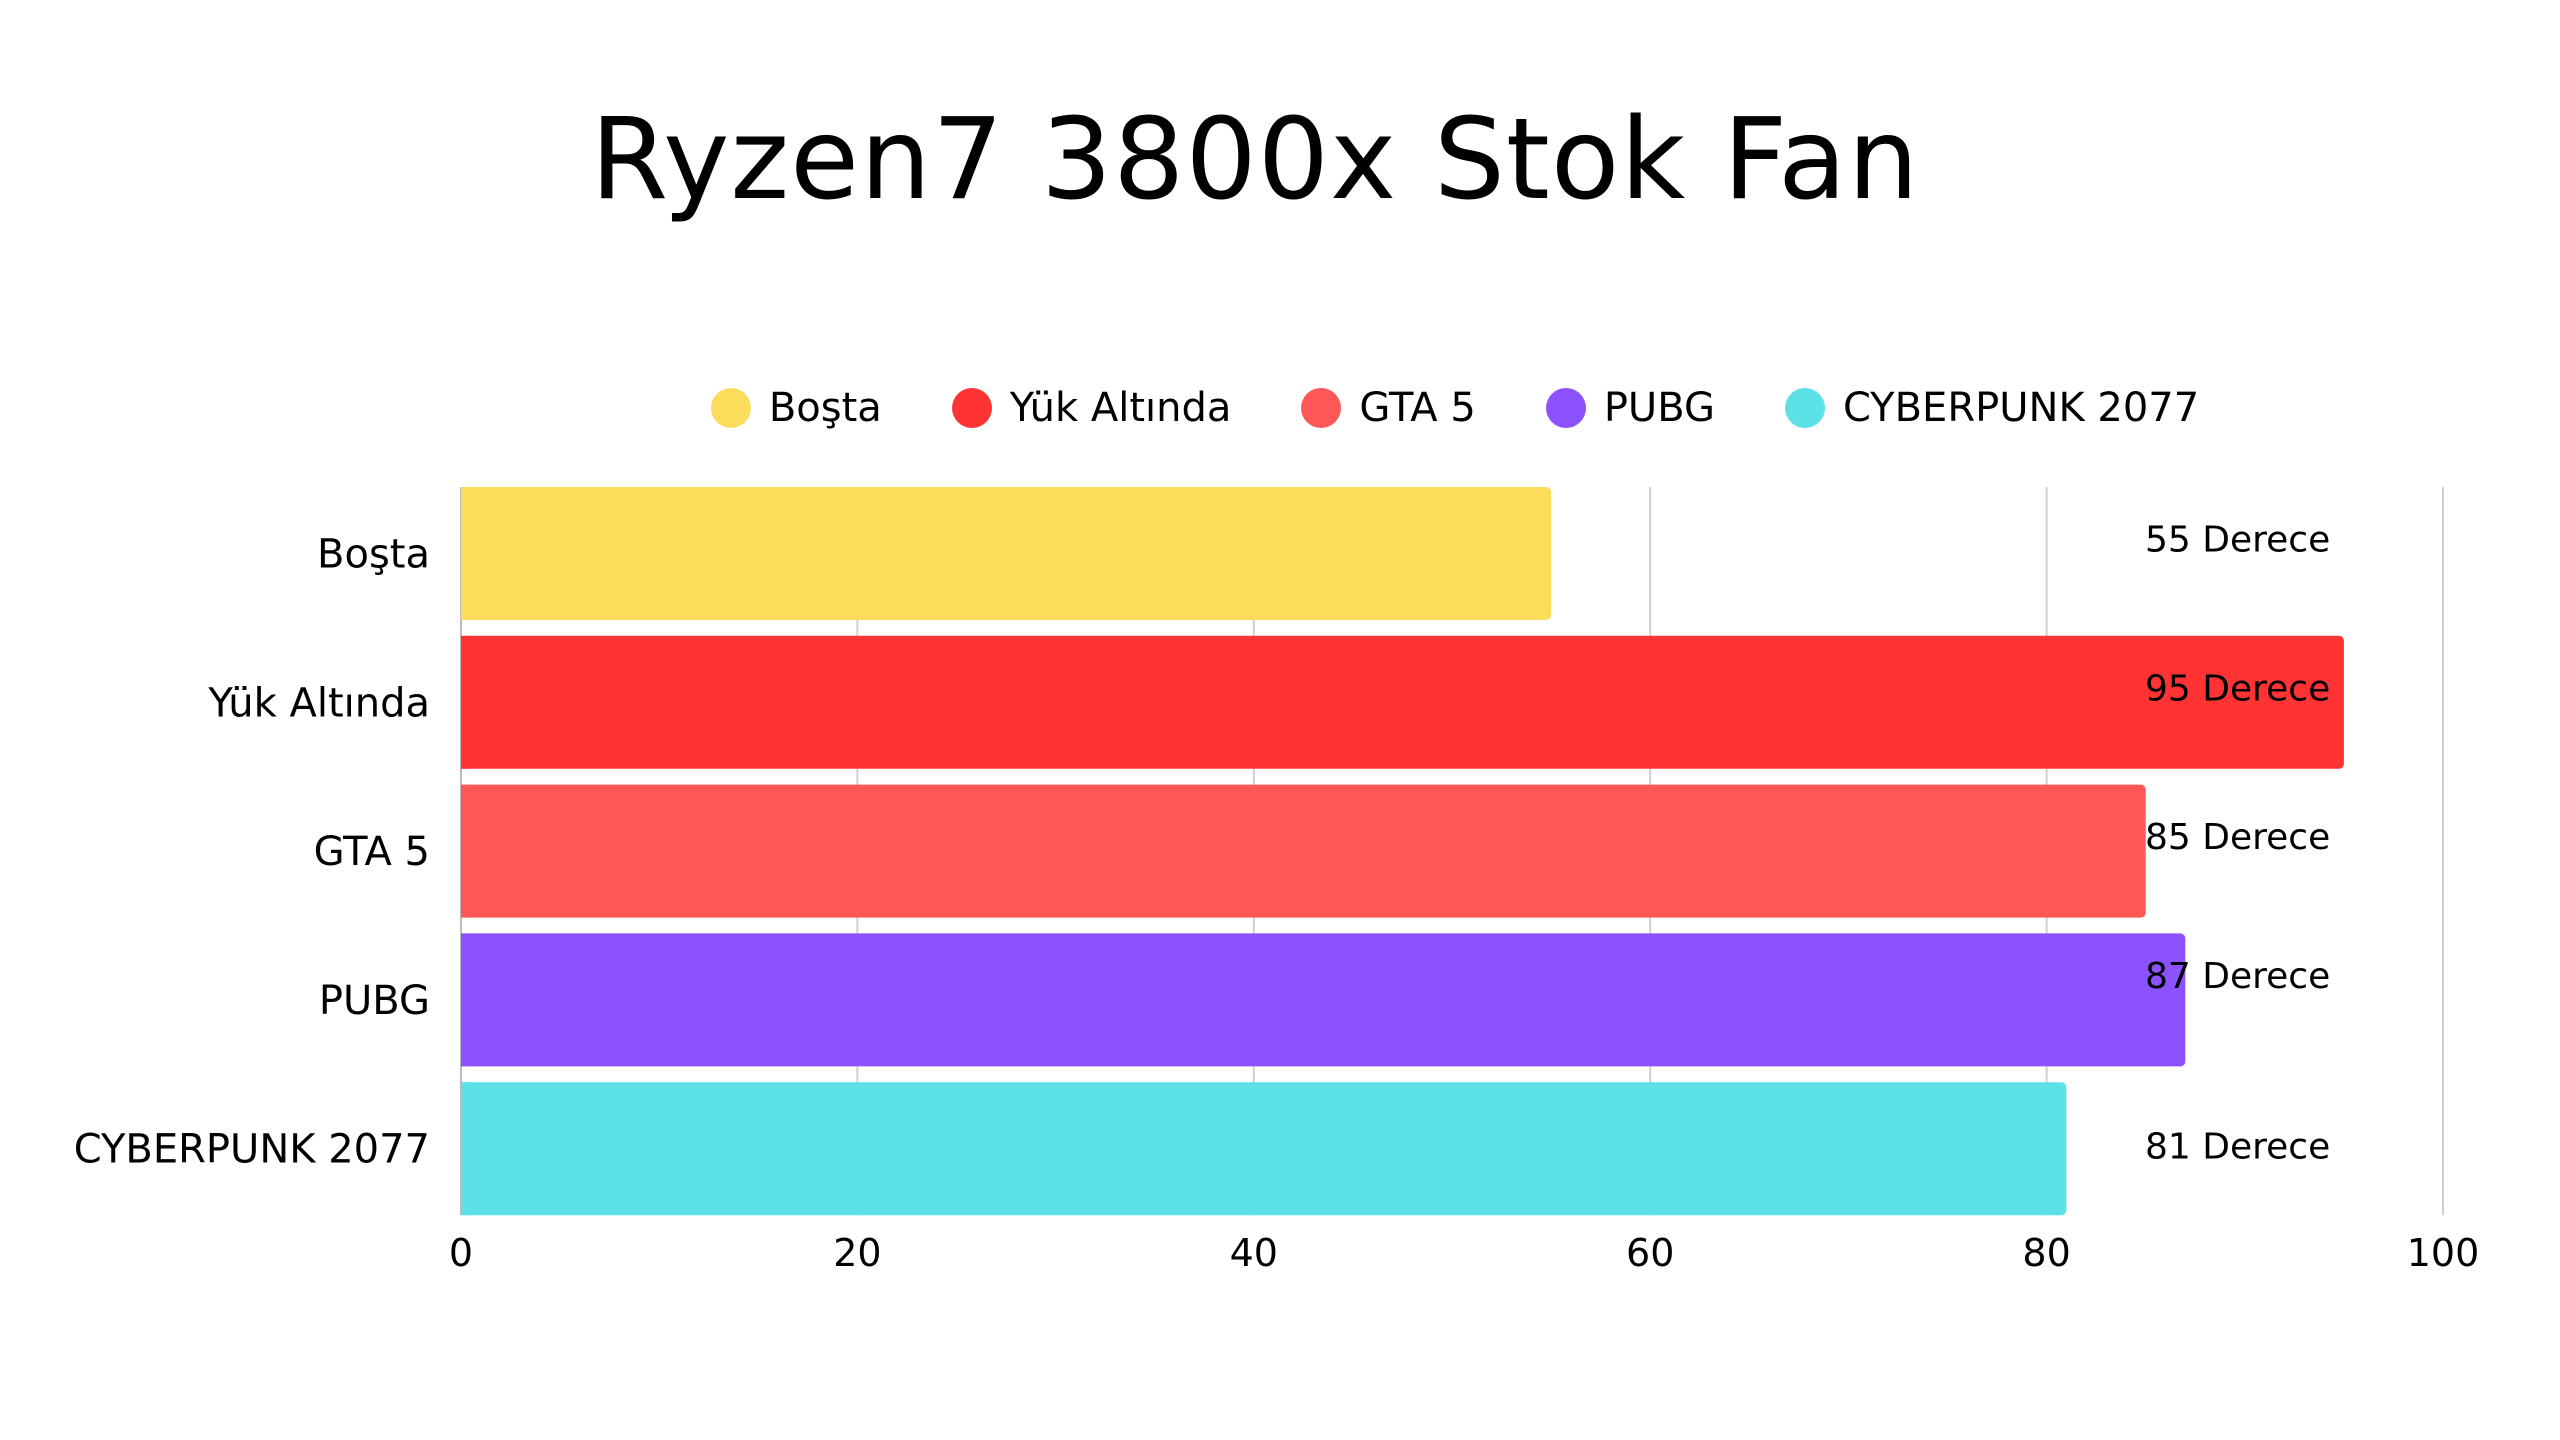  Describe the element at coordinates (1254, 1253) in the screenshot. I see `x-tick-label: 40` at that location.